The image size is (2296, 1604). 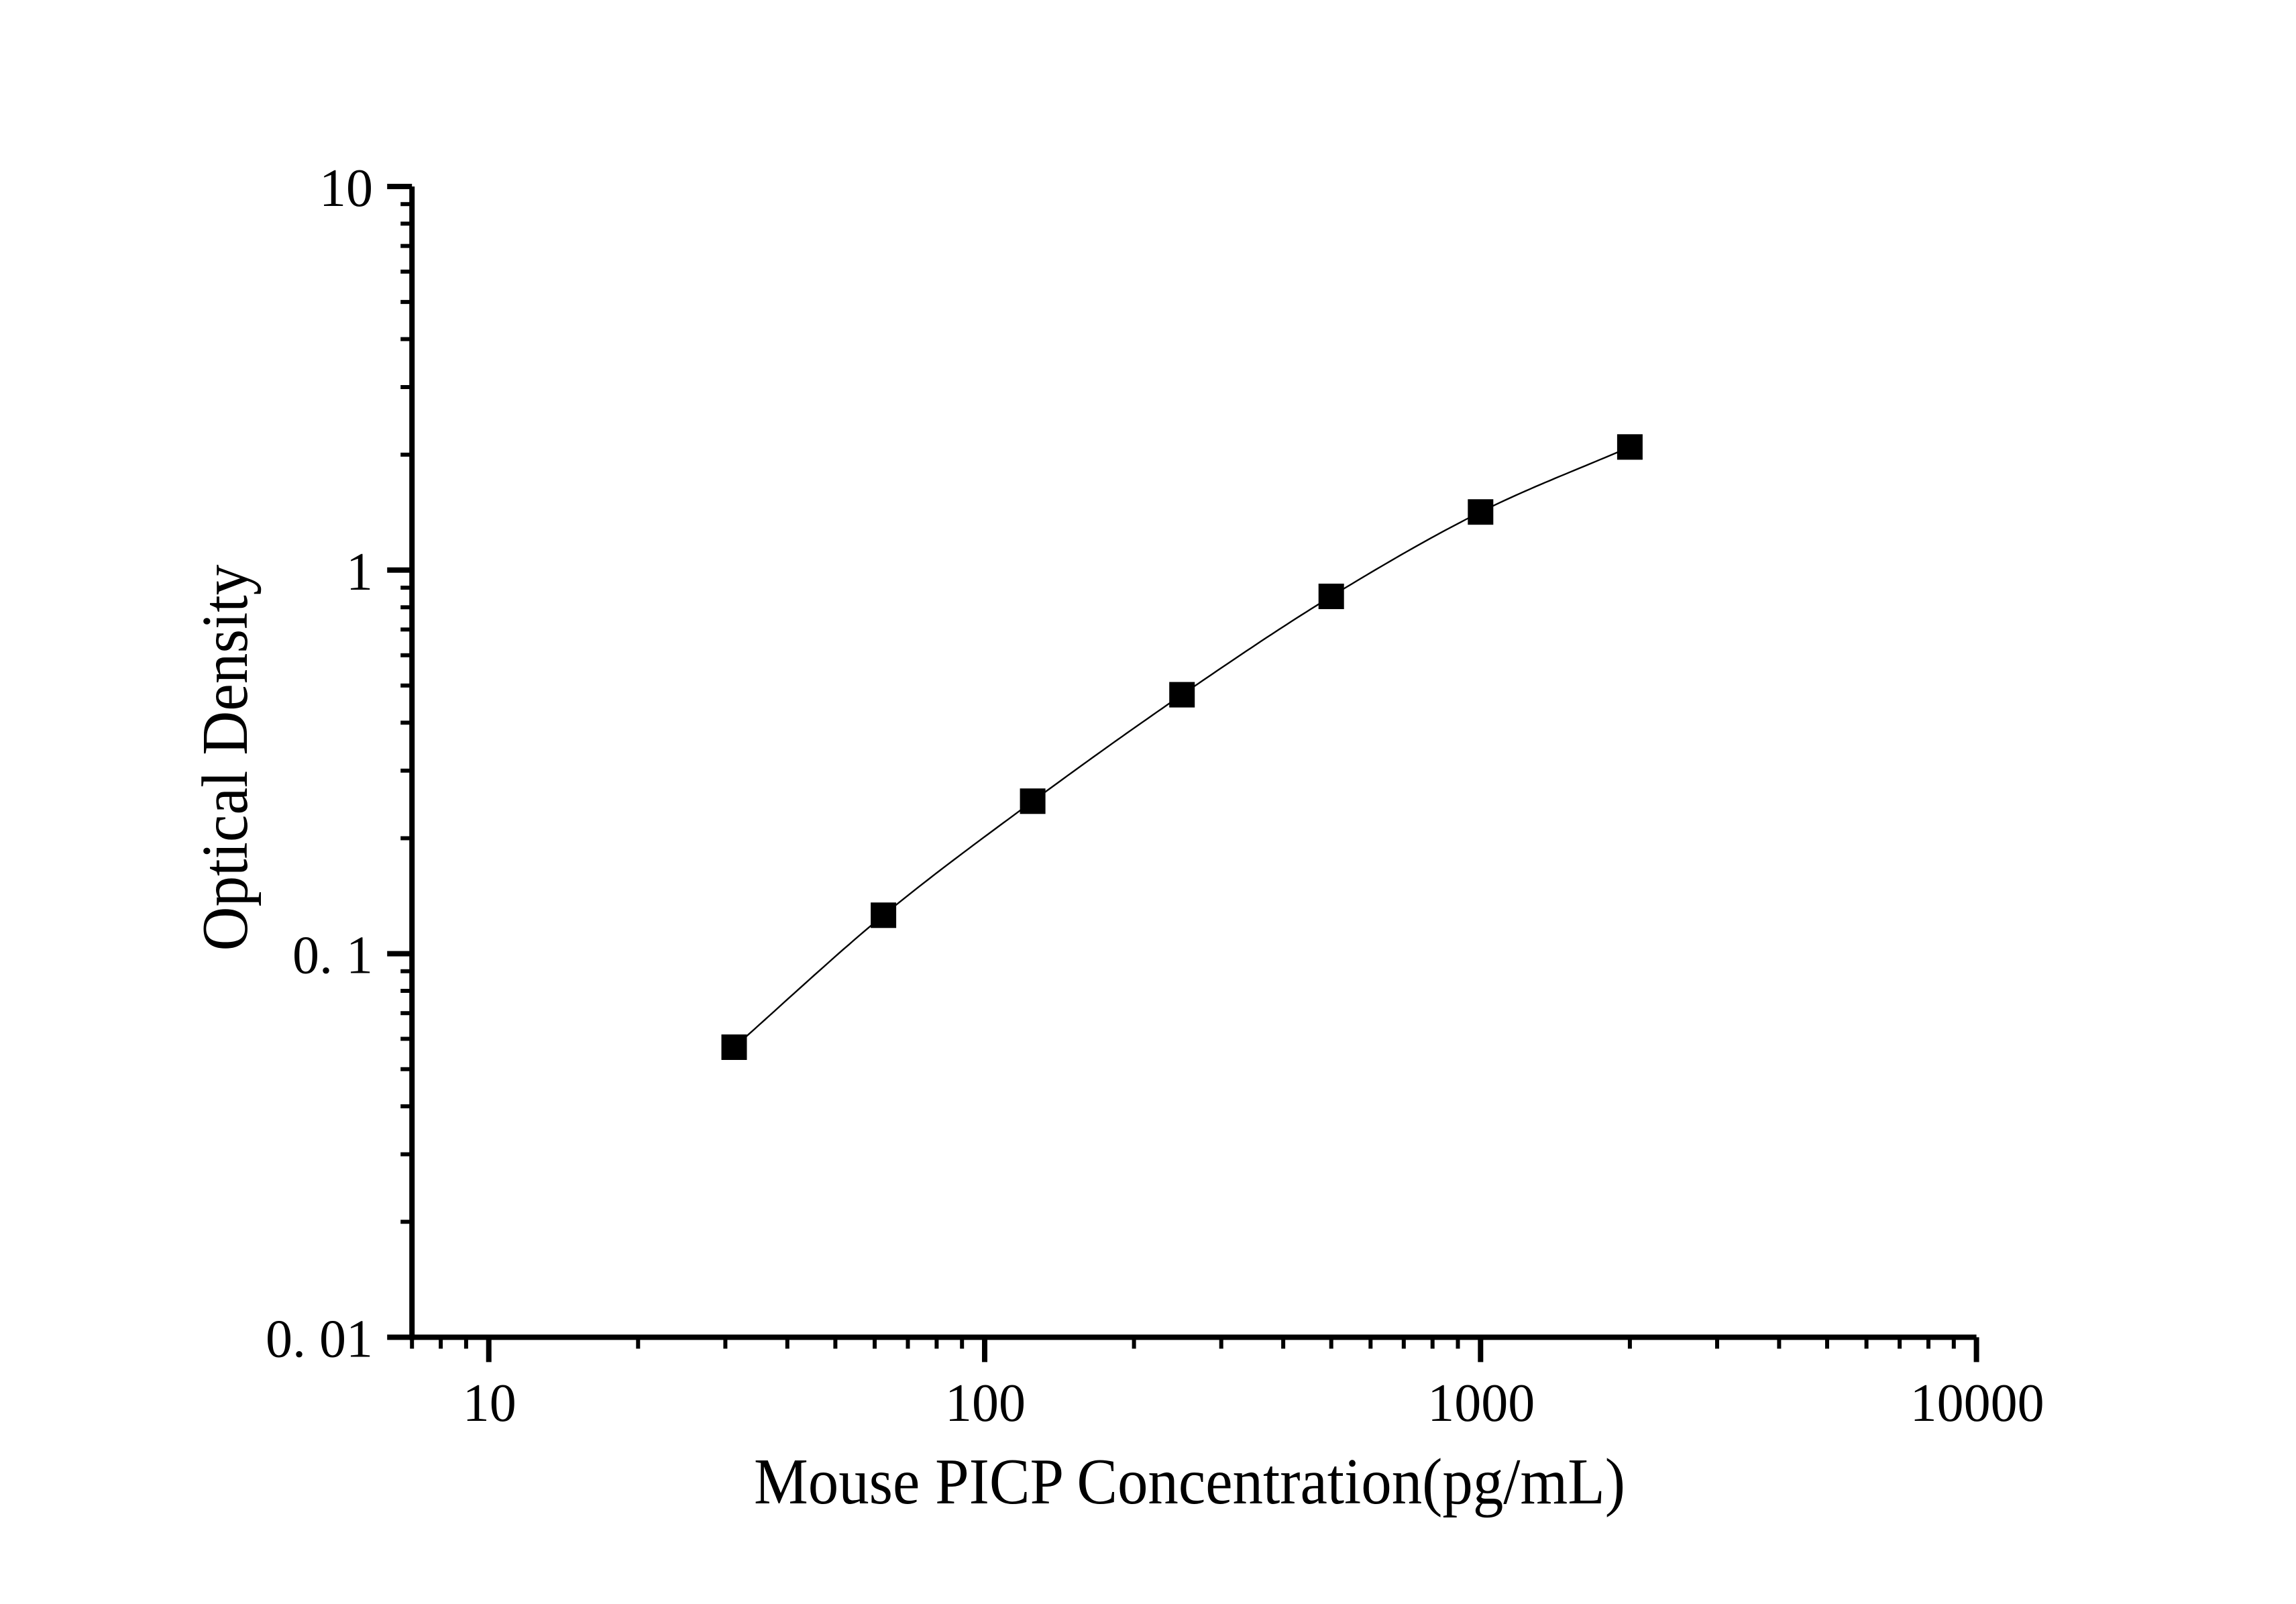 What do you see at coordinates (1977, 1403) in the screenshot?
I see `svg-text: 10000` at bounding box center [1977, 1403].